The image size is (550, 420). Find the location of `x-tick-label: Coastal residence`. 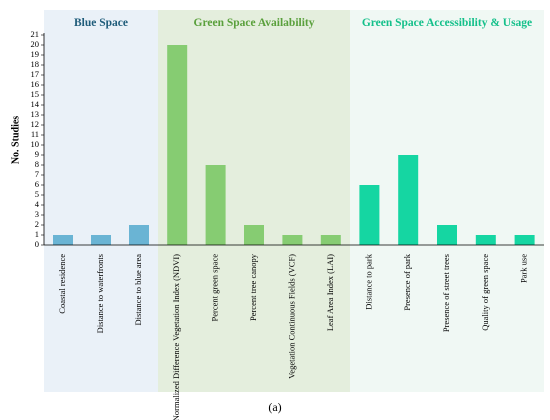

x-tick-label: Coastal residence is located at coordinates (62, 284).